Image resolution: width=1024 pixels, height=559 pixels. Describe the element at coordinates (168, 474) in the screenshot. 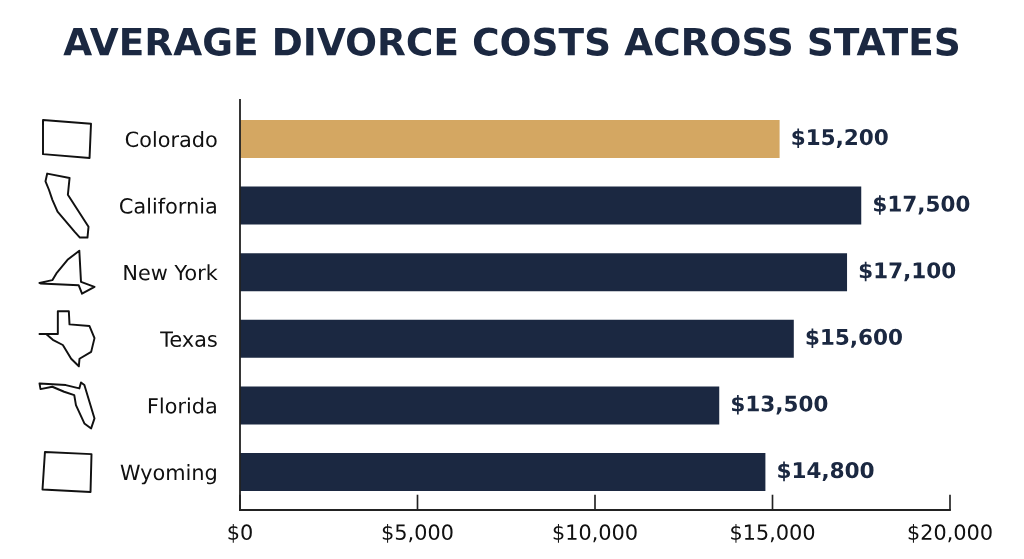

I see `y-tick-label: Wyoming` at that location.